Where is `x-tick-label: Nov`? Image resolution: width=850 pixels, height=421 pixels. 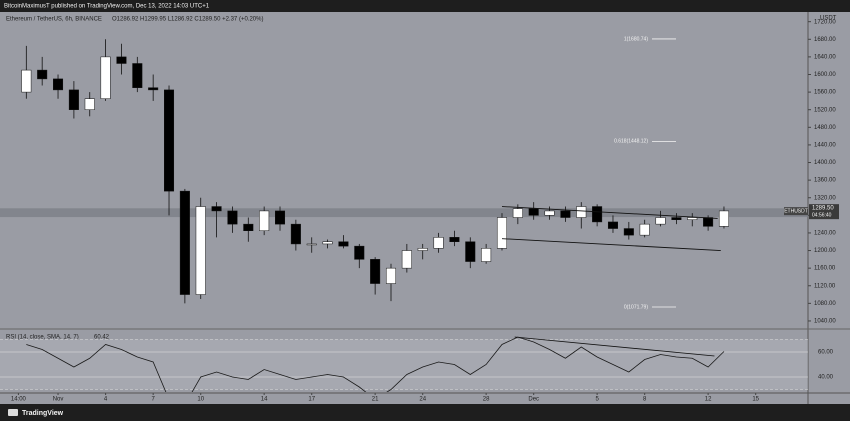
x-tick-label: Nov is located at coordinates (58, 400).